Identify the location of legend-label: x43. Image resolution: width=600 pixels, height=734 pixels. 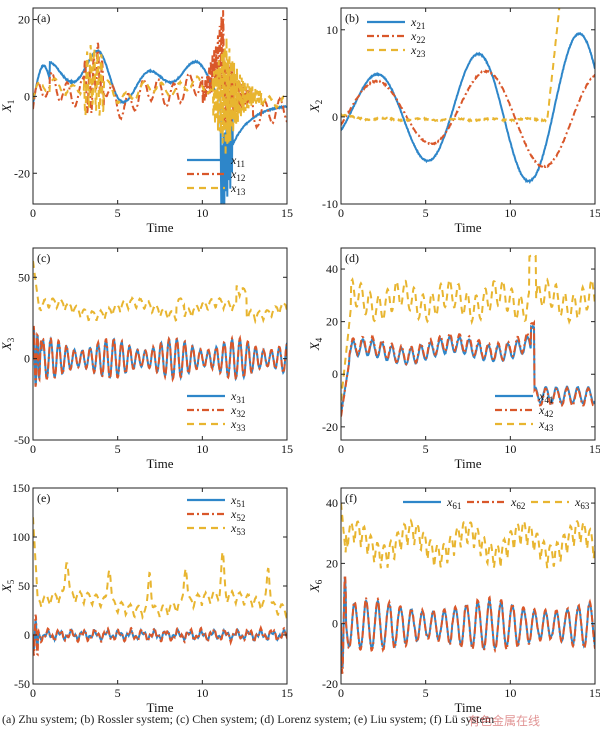
(546, 425).